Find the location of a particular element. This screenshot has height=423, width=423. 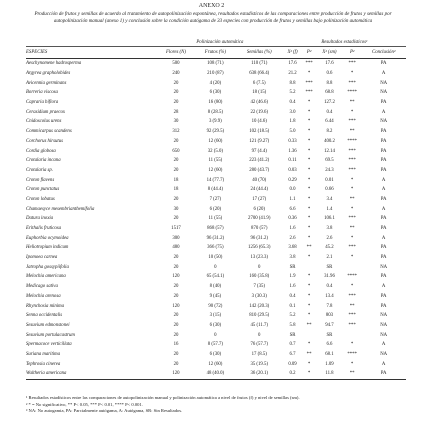

data-cell: 810 (29.5) is located at coordinates (259, 316).